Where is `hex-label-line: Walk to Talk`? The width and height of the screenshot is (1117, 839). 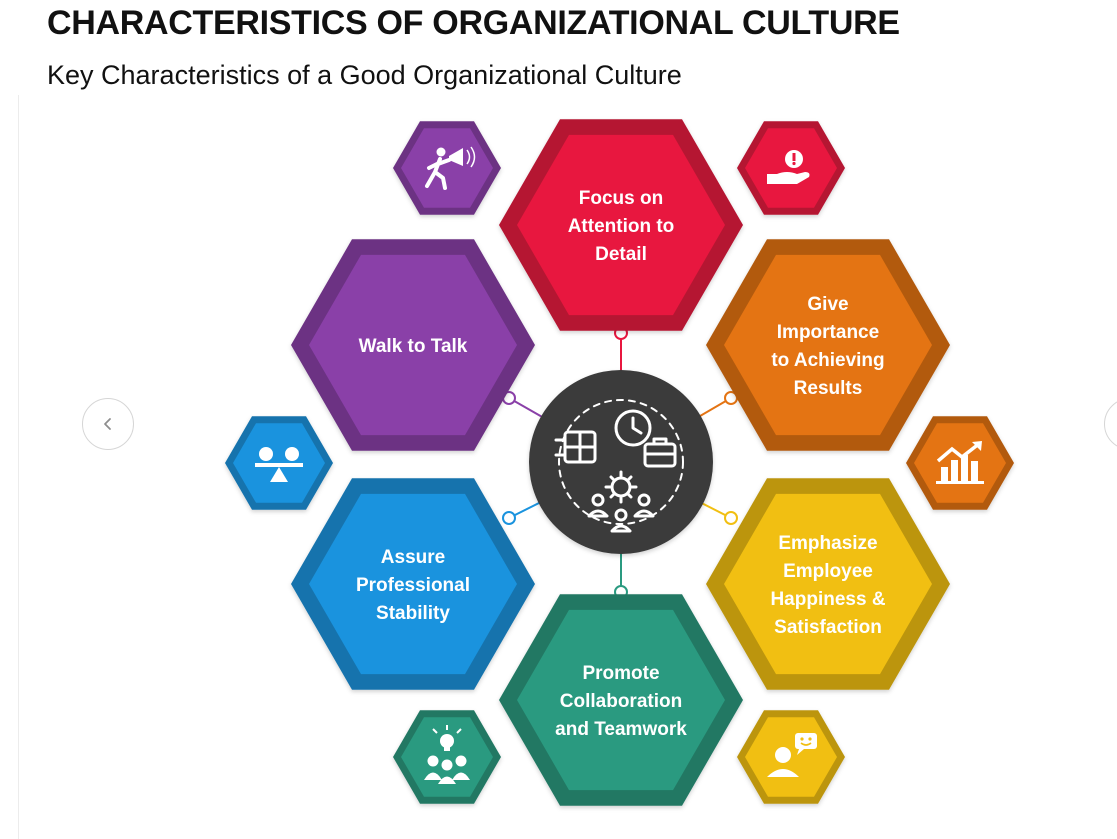
hex-label-line: Walk to Talk is located at coordinates (413, 346).